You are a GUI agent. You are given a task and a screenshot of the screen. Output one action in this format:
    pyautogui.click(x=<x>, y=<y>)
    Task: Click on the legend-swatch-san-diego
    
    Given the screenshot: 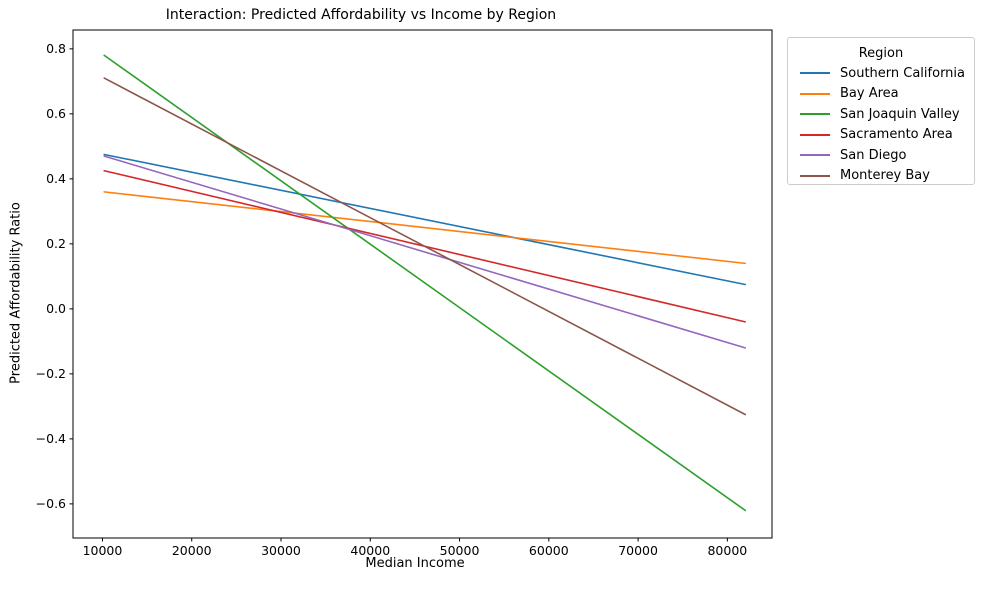 What is the action you would take?
    pyautogui.click(x=815, y=155)
    